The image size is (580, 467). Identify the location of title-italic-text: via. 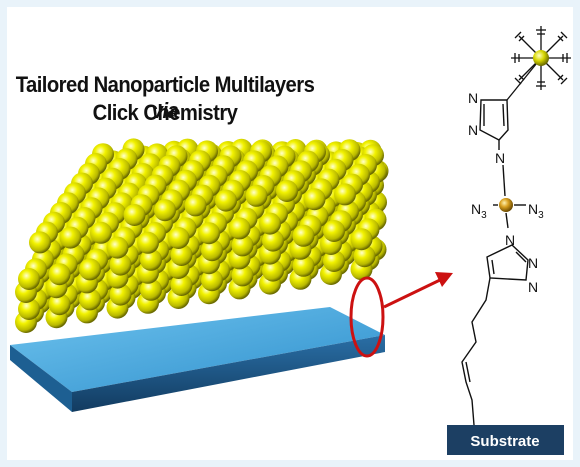
(165, 110).